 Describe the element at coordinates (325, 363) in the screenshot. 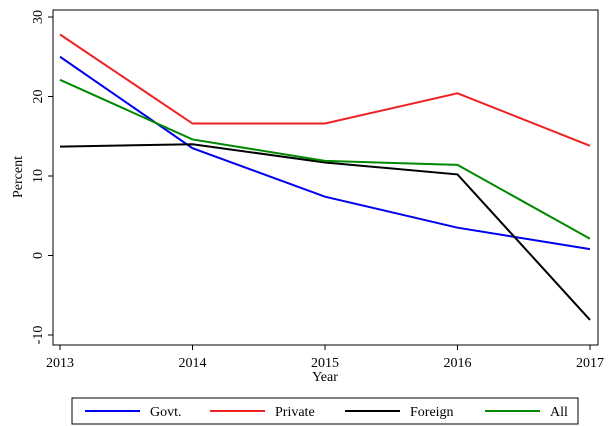

I see `x-tick-label: 2015` at that location.